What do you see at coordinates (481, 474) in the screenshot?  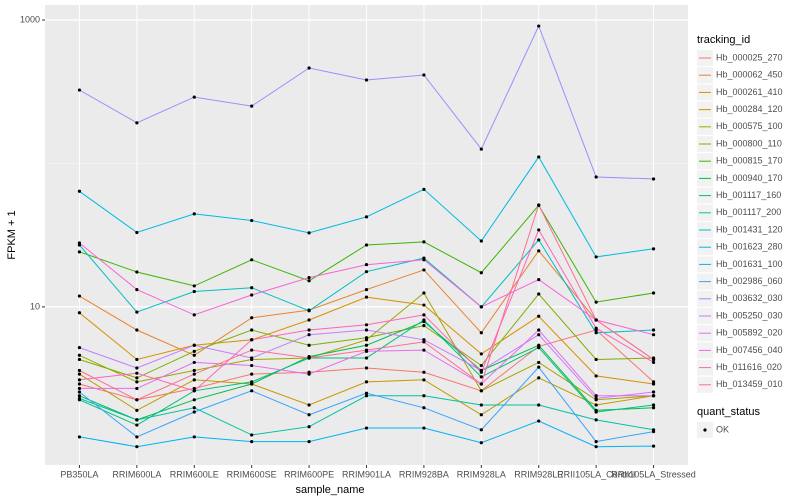 I see `x-tick-label: RRIM928LA` at bounding box center [481, 474].